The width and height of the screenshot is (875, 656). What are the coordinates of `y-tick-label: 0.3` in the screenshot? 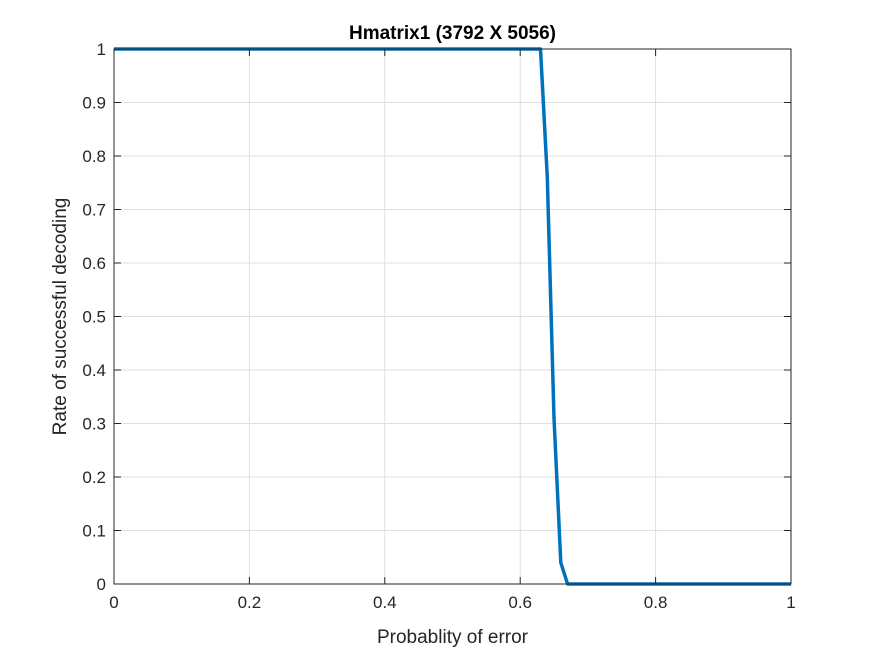 It's located at (94, 424).